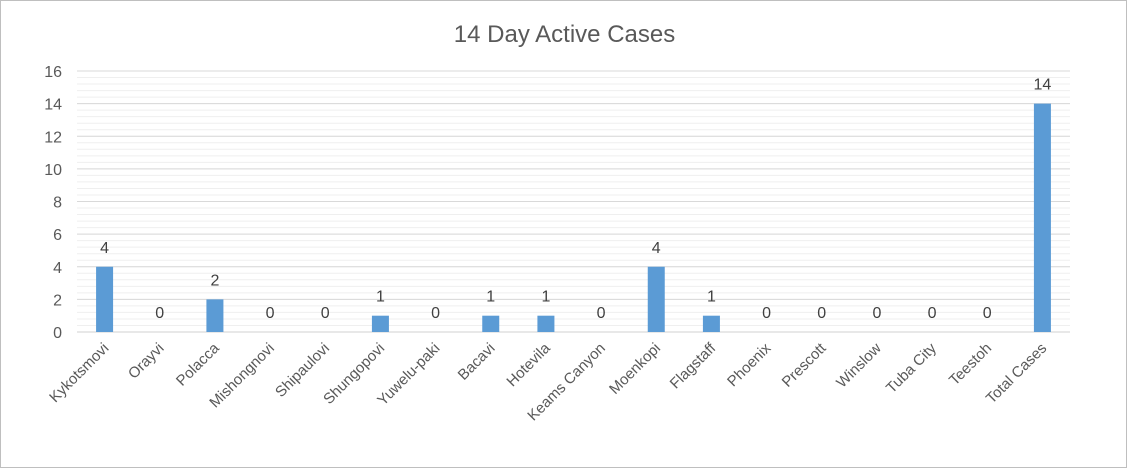  Describe the element at coordinates (57, 203) in the screenshot. I see `y-tick-label: 8` at that location.